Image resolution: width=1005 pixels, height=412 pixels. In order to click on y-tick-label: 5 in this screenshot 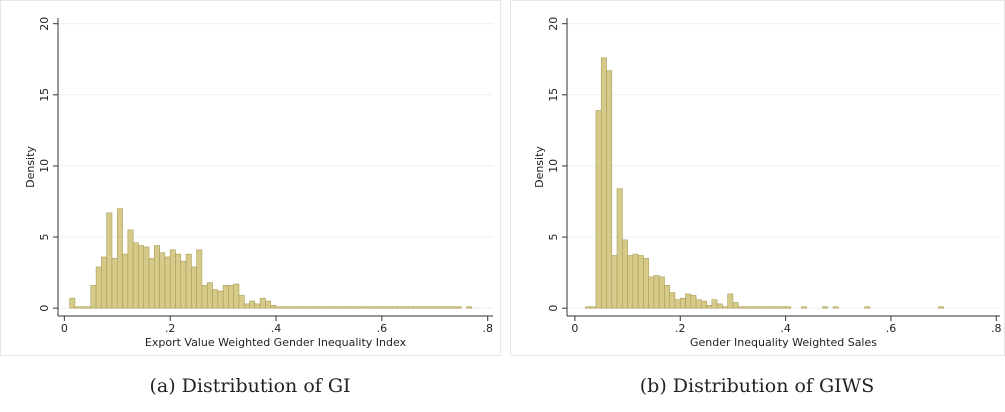, I will do `click(553, 237)`.